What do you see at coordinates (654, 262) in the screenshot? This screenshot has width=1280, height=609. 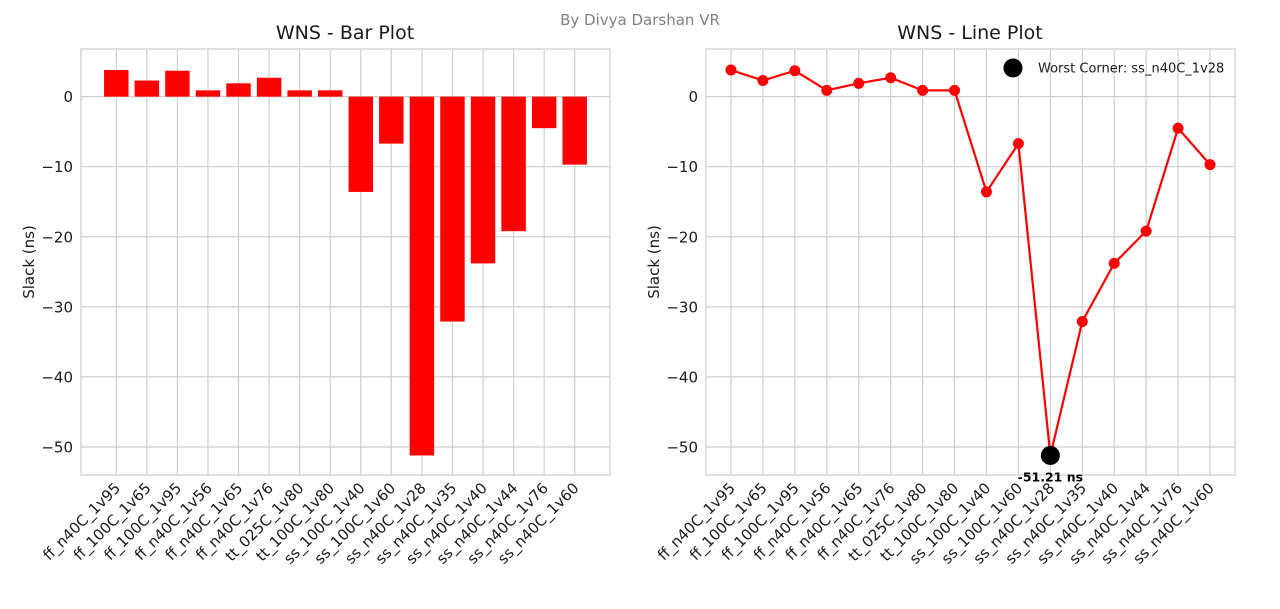 I see `line-chart-ylabel: Slack (ns)` at bounding box center [654, 262].